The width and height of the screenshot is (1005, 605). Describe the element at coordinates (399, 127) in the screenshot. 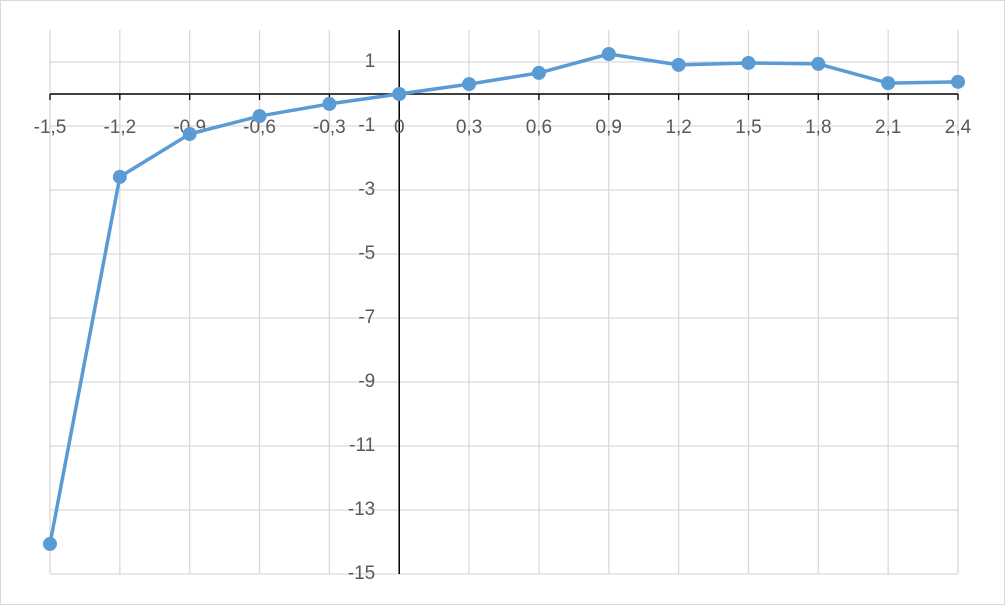

I see `x-tick-label: 0` at that location.